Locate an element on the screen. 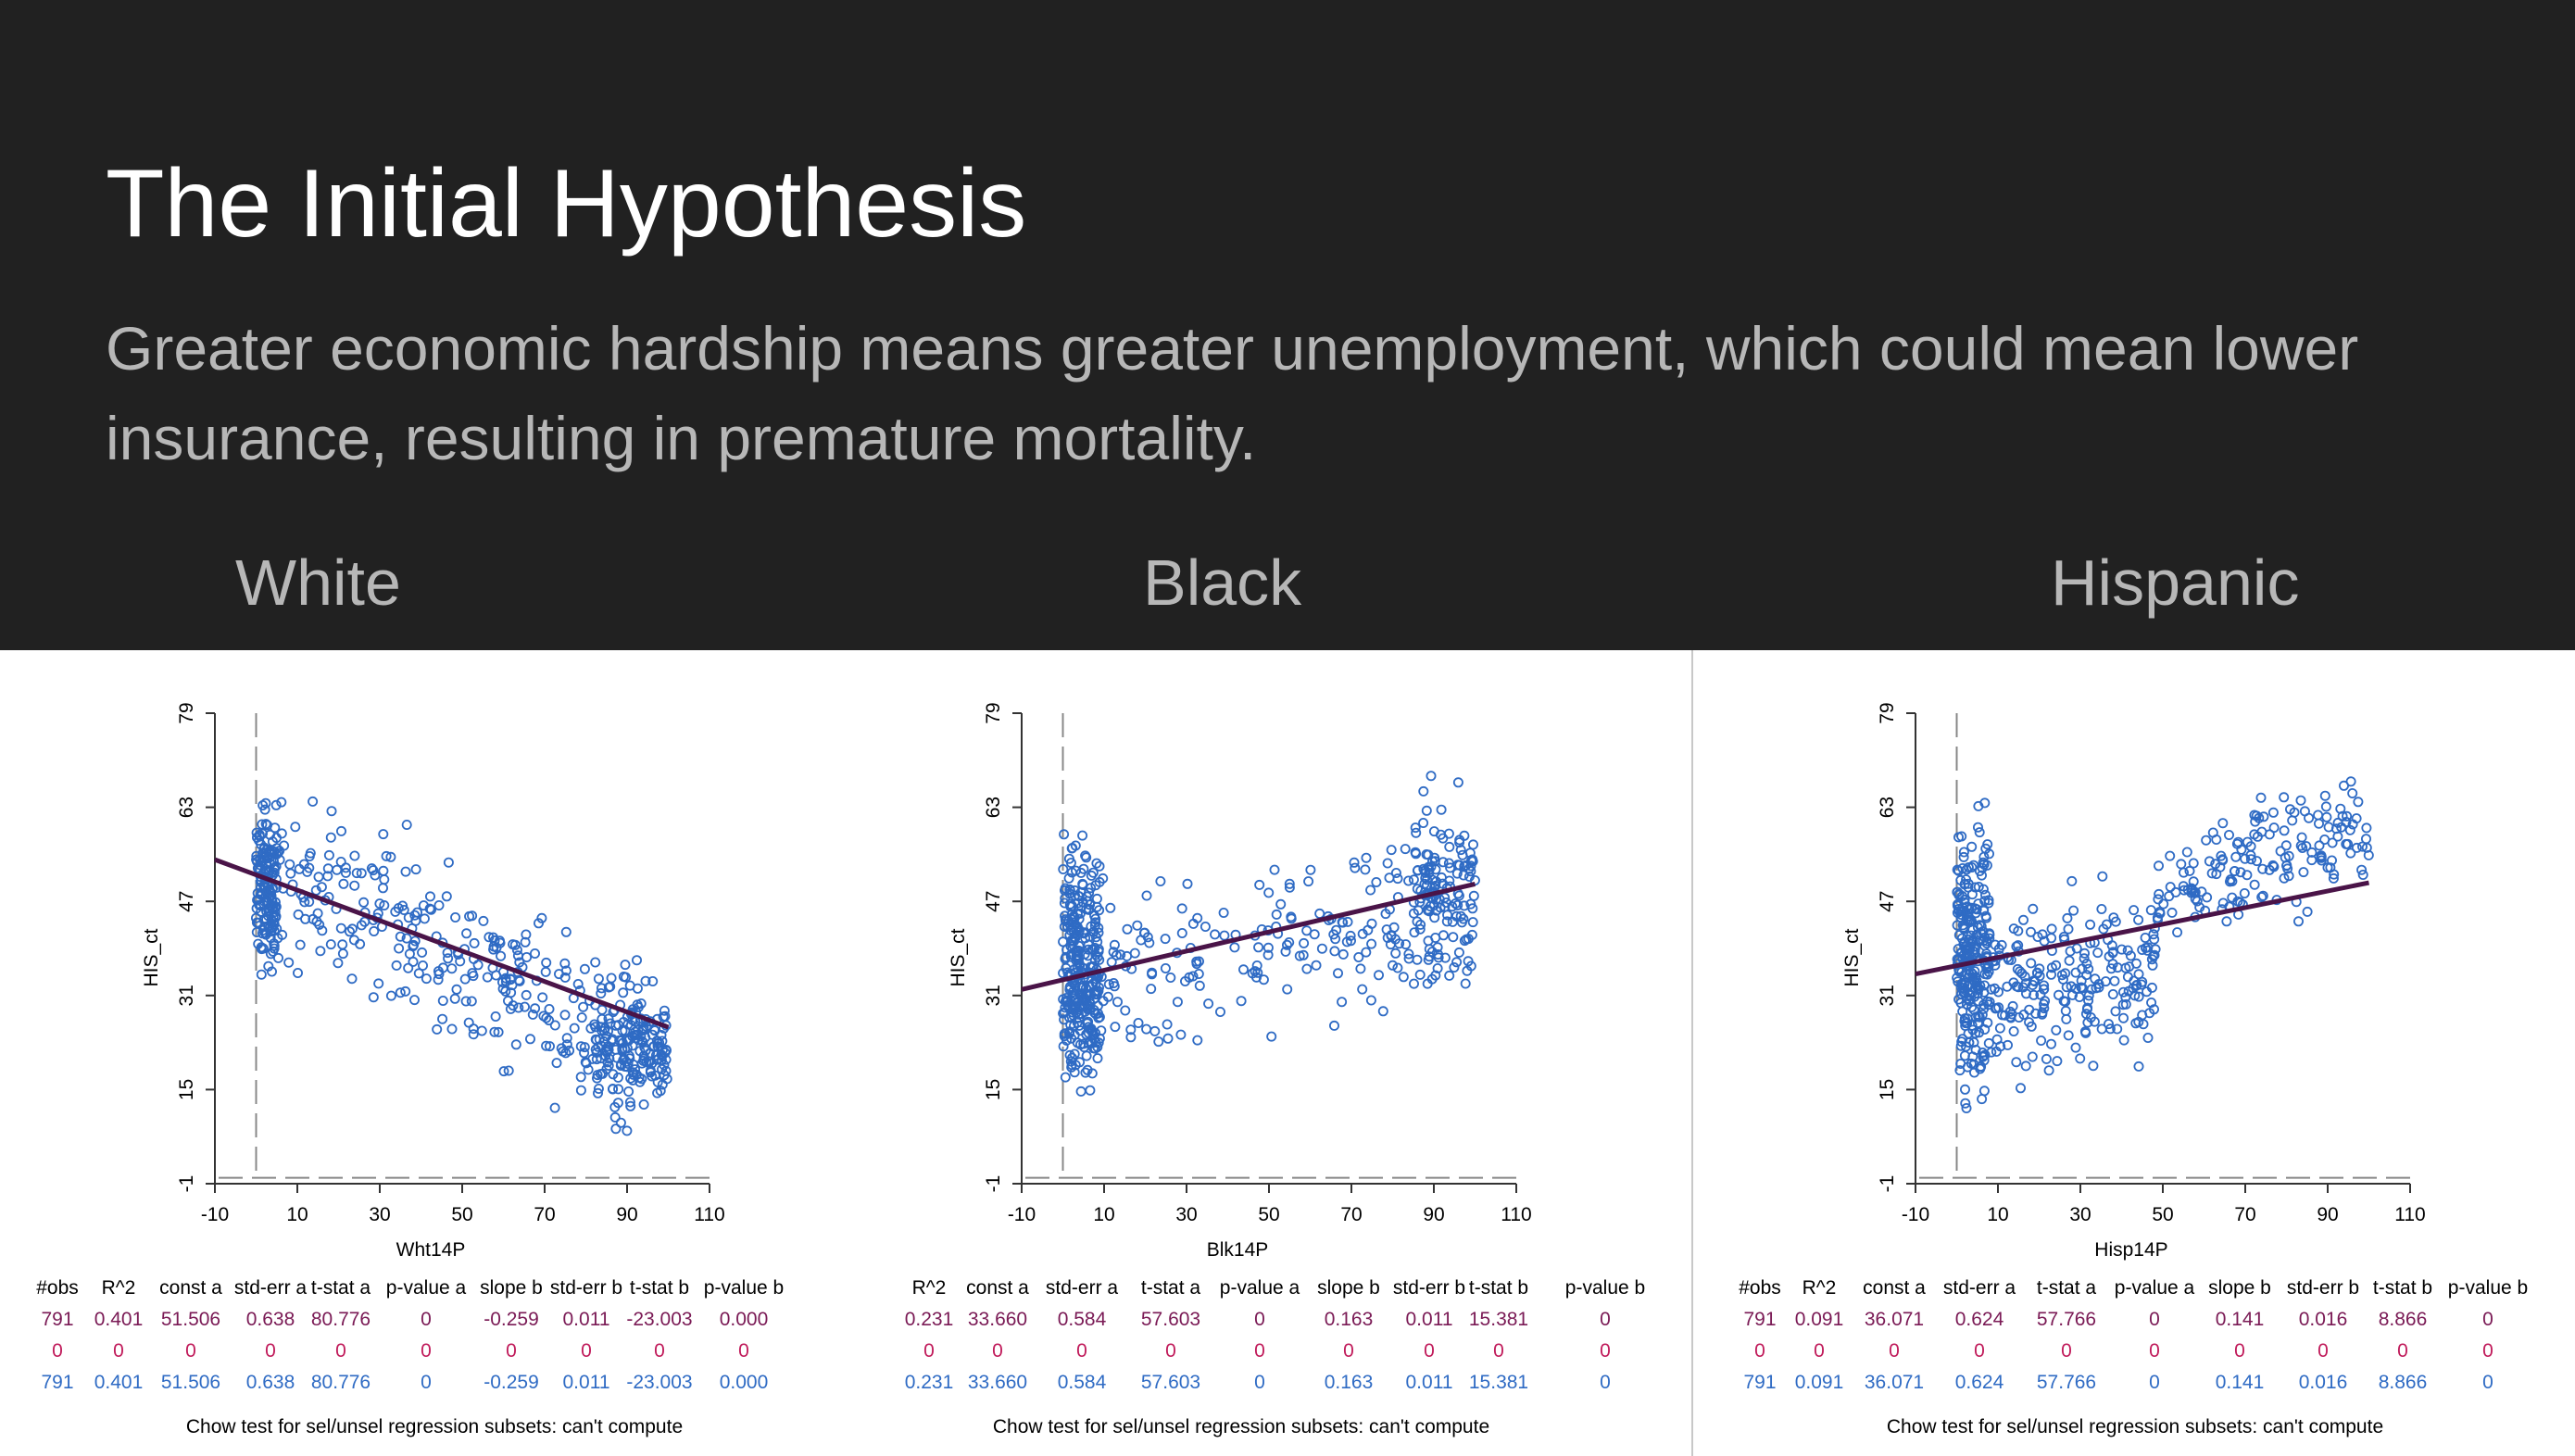 The width and height of the screenshot is (2575, 1456). y-tick-label: 31 is located at coordinates (993, 995).